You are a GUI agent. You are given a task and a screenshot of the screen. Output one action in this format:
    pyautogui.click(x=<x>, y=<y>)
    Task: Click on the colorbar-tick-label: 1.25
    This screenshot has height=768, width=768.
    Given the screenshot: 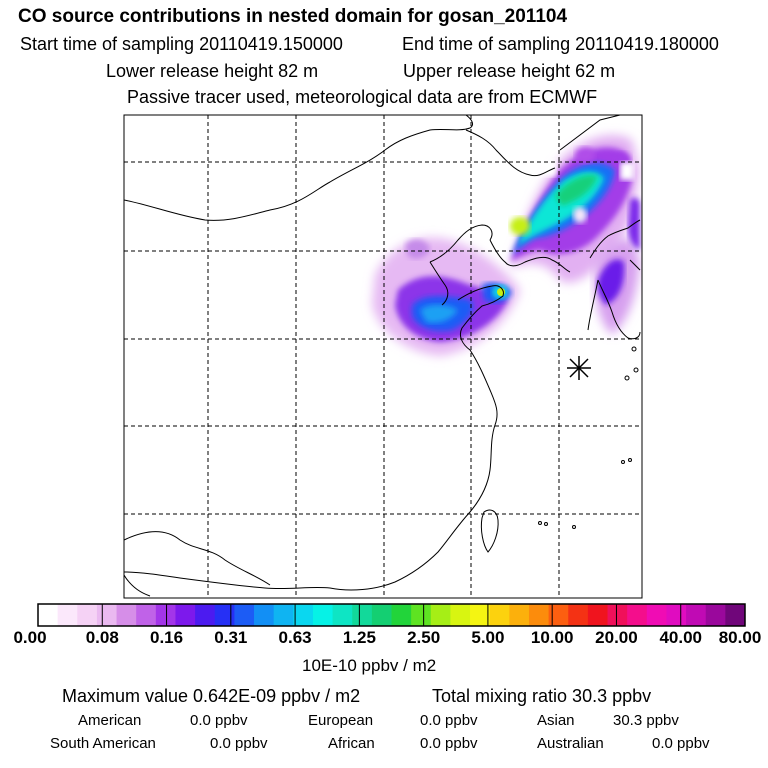 What is the action you would take?
    pyautogui.click(x=359, y=637)
    